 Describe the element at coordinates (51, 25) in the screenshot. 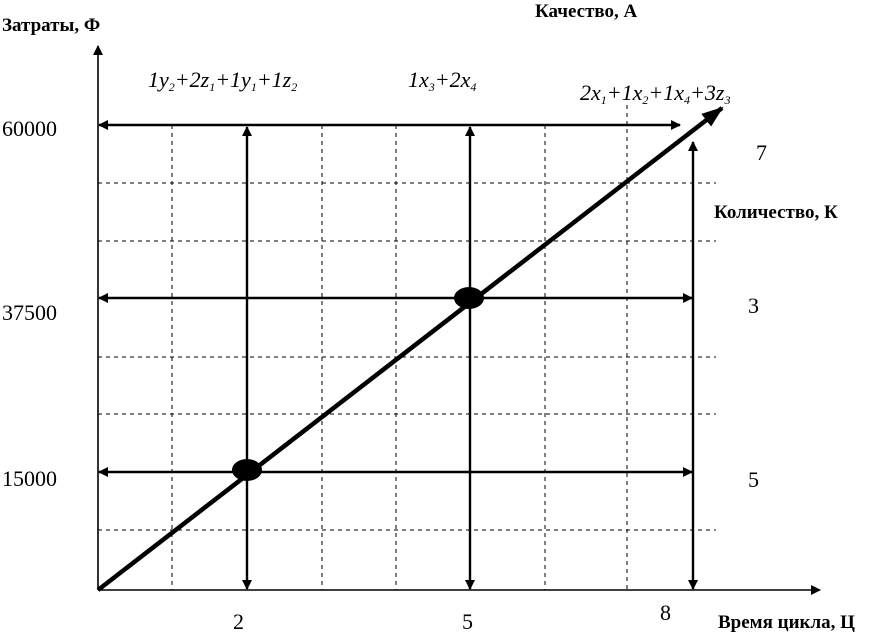

I see `y-axis-title: Затраты, Ф` at that location.